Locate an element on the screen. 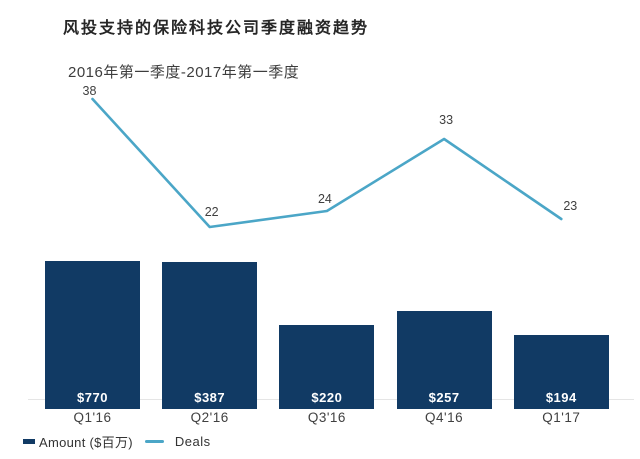 Image resolution: width=640 pixels, height=459 pixels. deals-legend-label: Deals is located at coordinates (192, 441).